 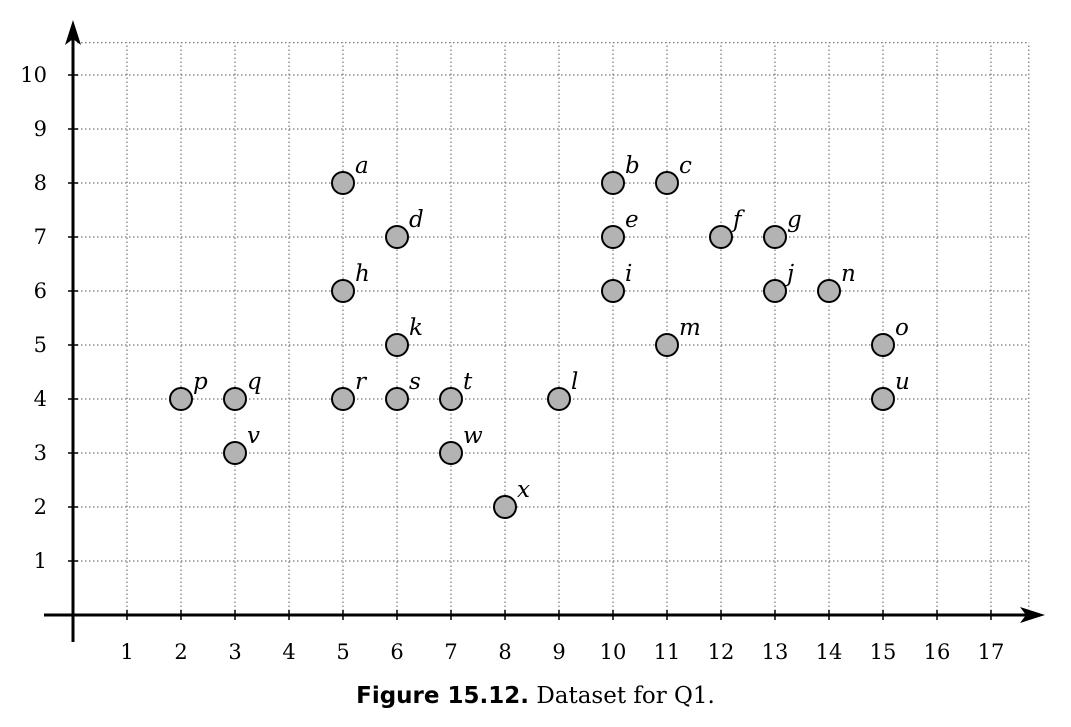 What do you see at coordinates (937, 652) in the screenshot?
I see `x-tick-label: 16` at bounding box center [937, 652].